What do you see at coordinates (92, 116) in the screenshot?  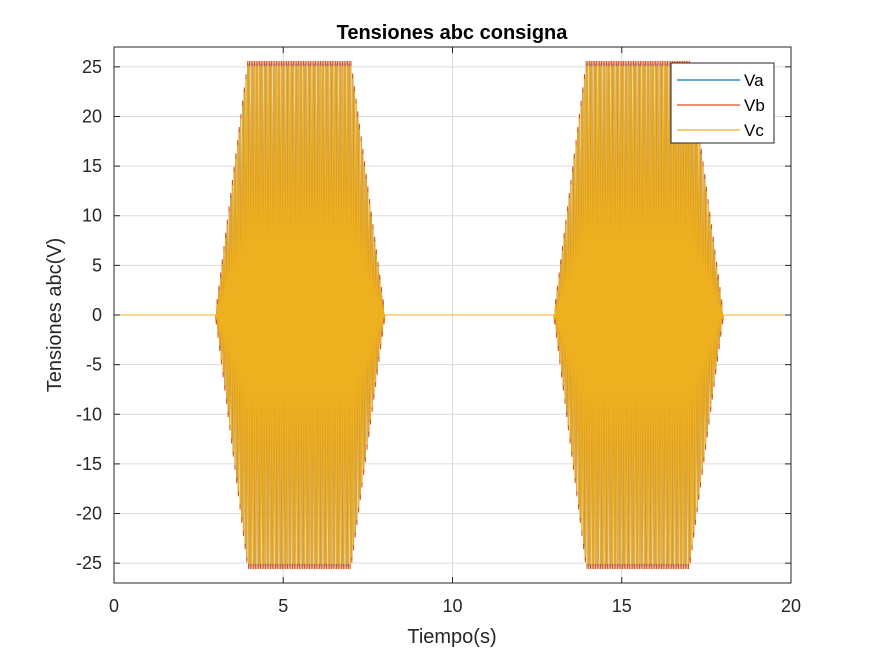 I see `y-tick-label: 20` at bounding box center [92, 116].